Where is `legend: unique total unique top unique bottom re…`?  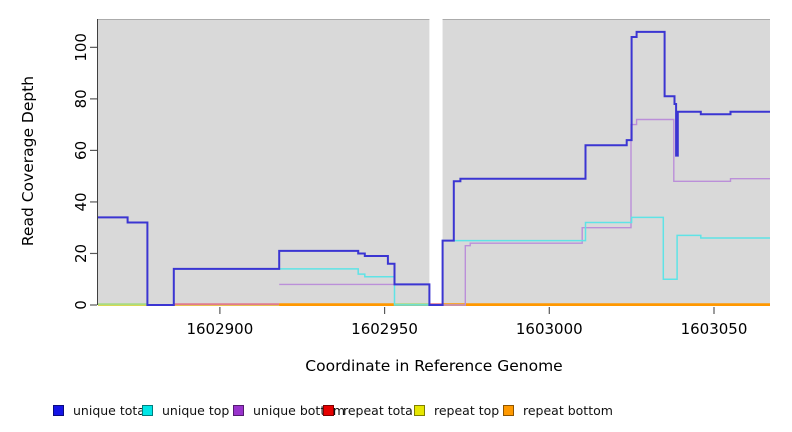
legend: unique total unique top unique bottom re… is located at coordinates (396, 413).